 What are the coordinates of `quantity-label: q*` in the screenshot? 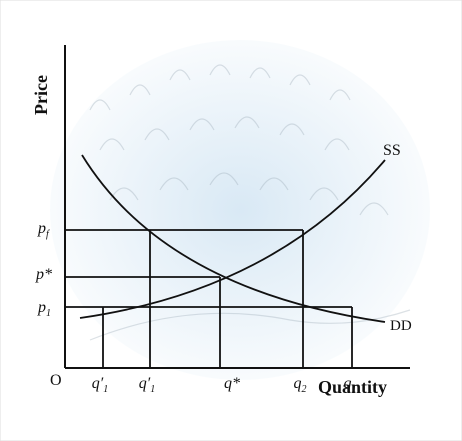 It's located at (232, 383).